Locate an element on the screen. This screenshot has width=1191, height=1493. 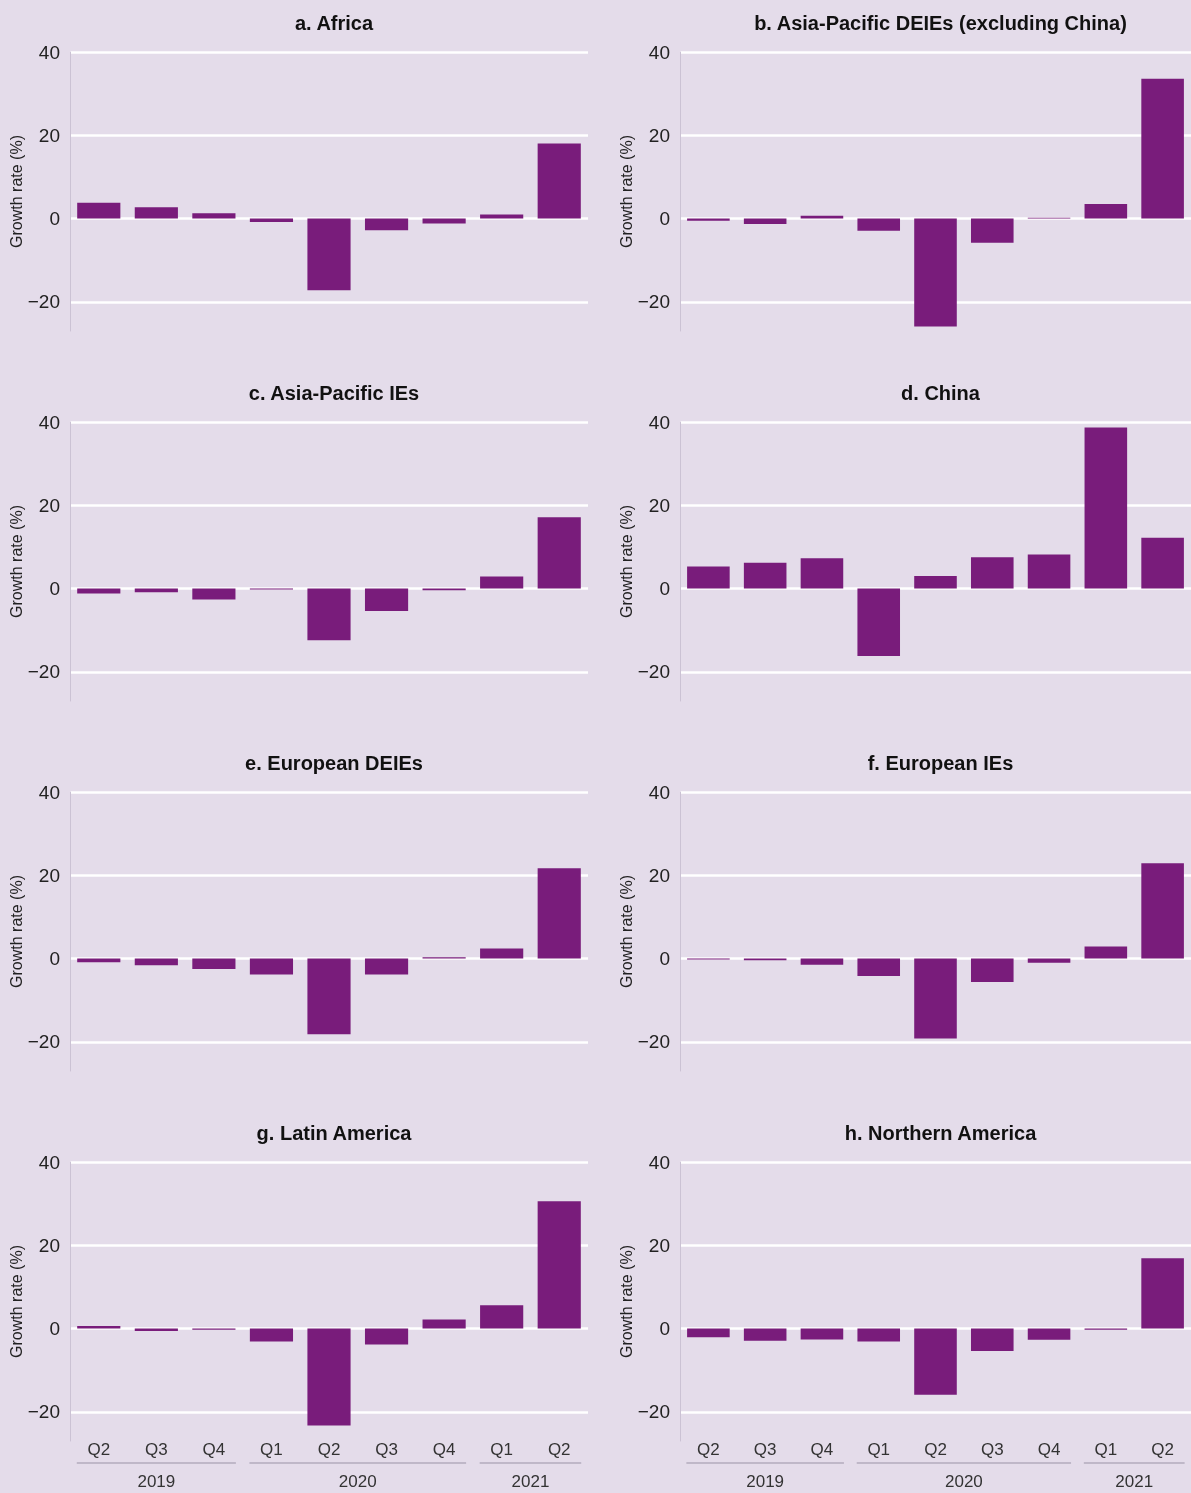
chart-title: g. Latin America is located at coordinates (334, 1133).